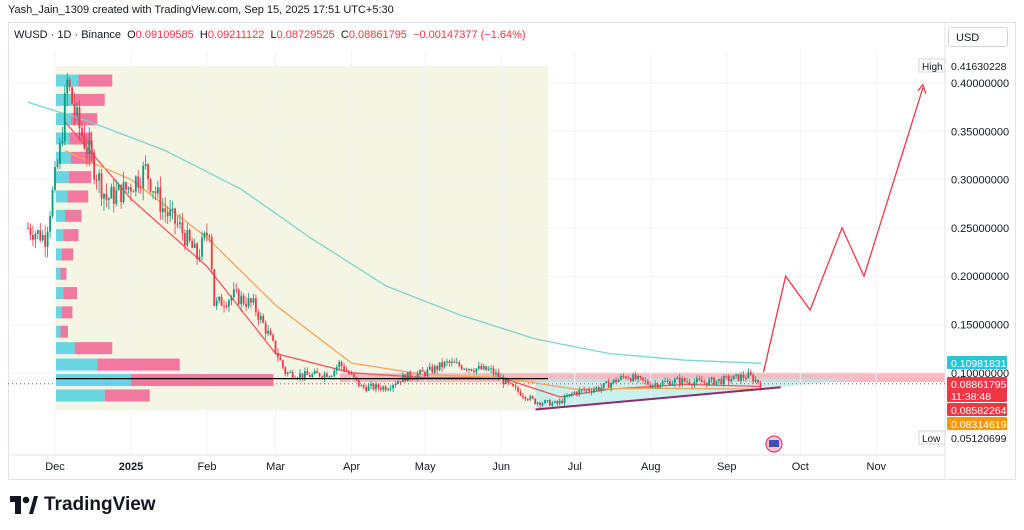  Describe the element at coordinates (236, 35) in the screenshot. I see `high-value: 0.09211122` at that location.